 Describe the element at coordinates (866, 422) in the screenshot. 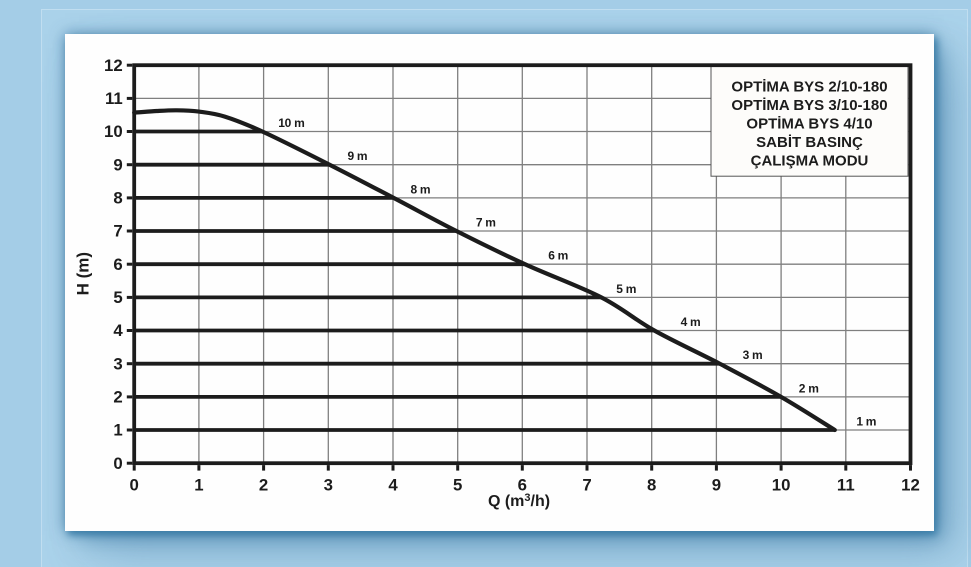

I see `svg-text: 1 m` at that location.